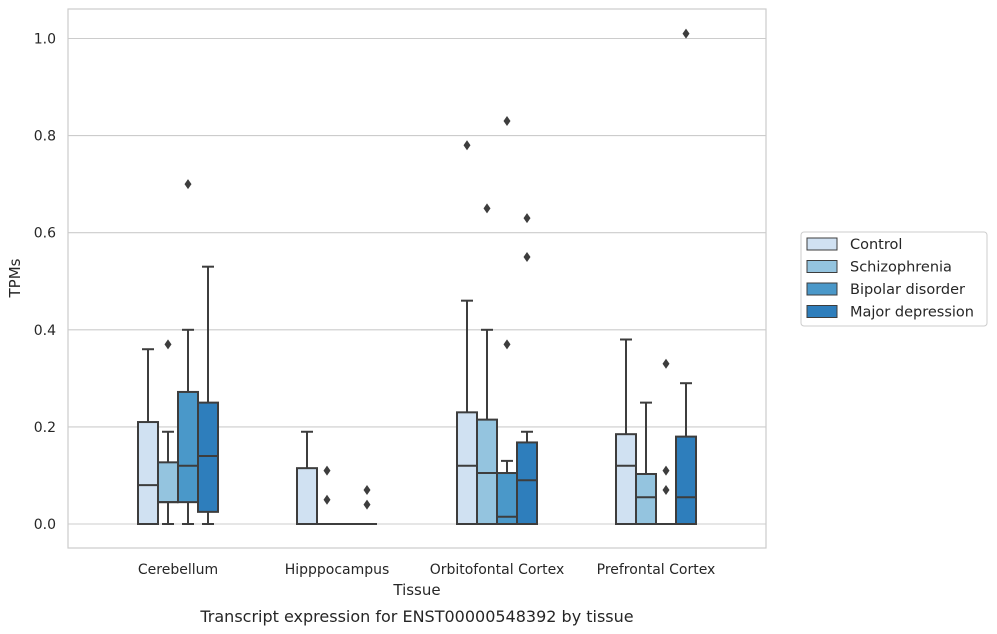 Image resolution: width=997 pixels, height=634 pixels. Describe the element at coordinates (45, 331) in the screenshot. I see `y-tick-label: 0.4` at that location.